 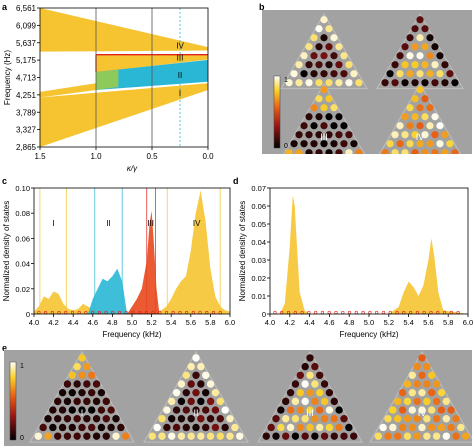 I want to click on panel-label-a: a, so click(x=5, y=7).